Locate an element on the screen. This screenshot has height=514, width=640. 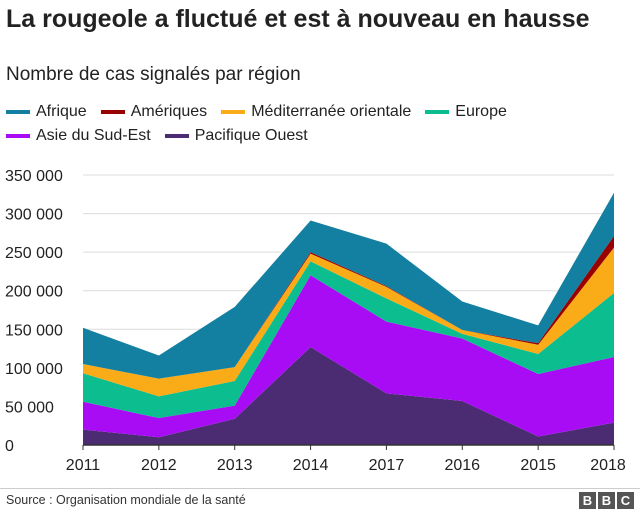
y-tick-label: 300 000 is located at coordinates (34, 215).